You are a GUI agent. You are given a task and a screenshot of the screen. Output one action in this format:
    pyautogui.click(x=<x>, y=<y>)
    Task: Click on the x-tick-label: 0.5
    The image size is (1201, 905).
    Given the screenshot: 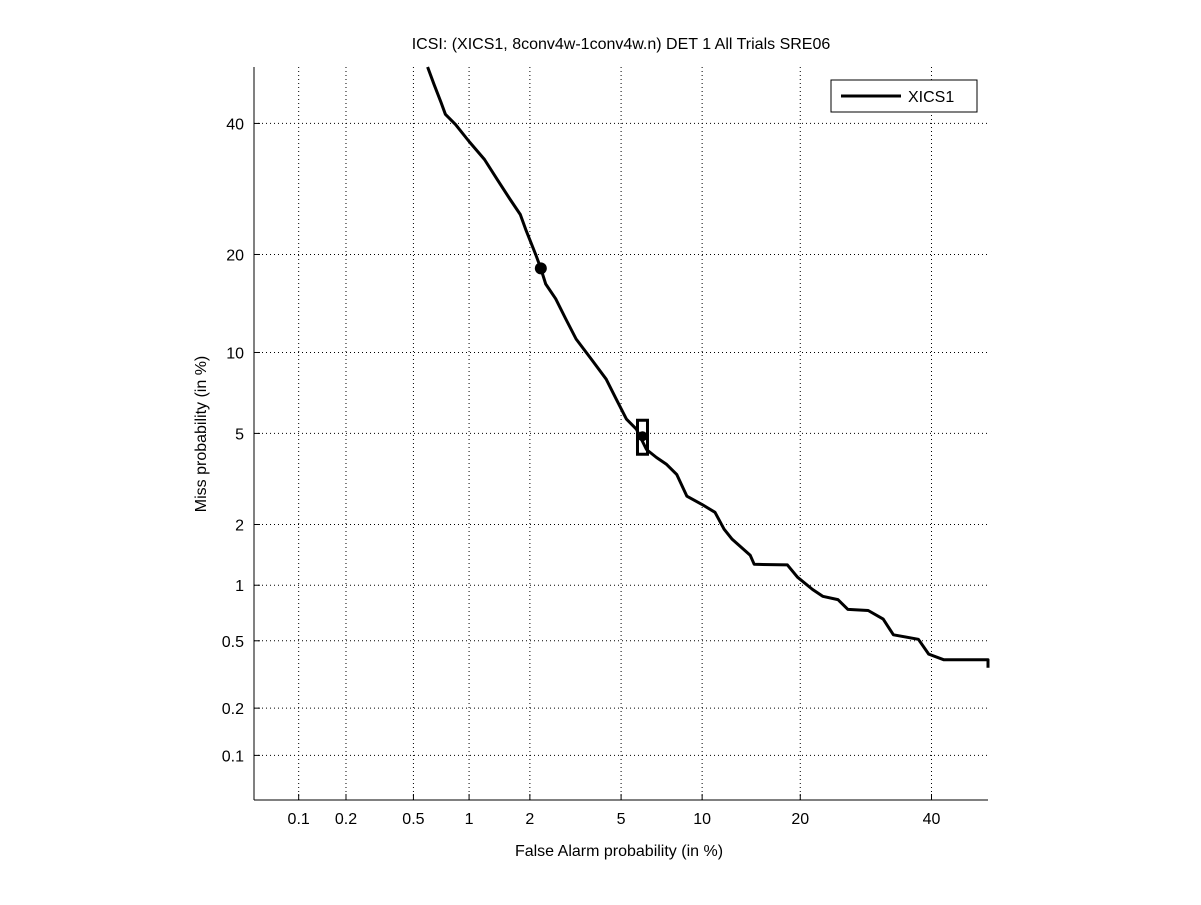 What is the action you would take?
    pyautogui.click(x=413, y=819)
    